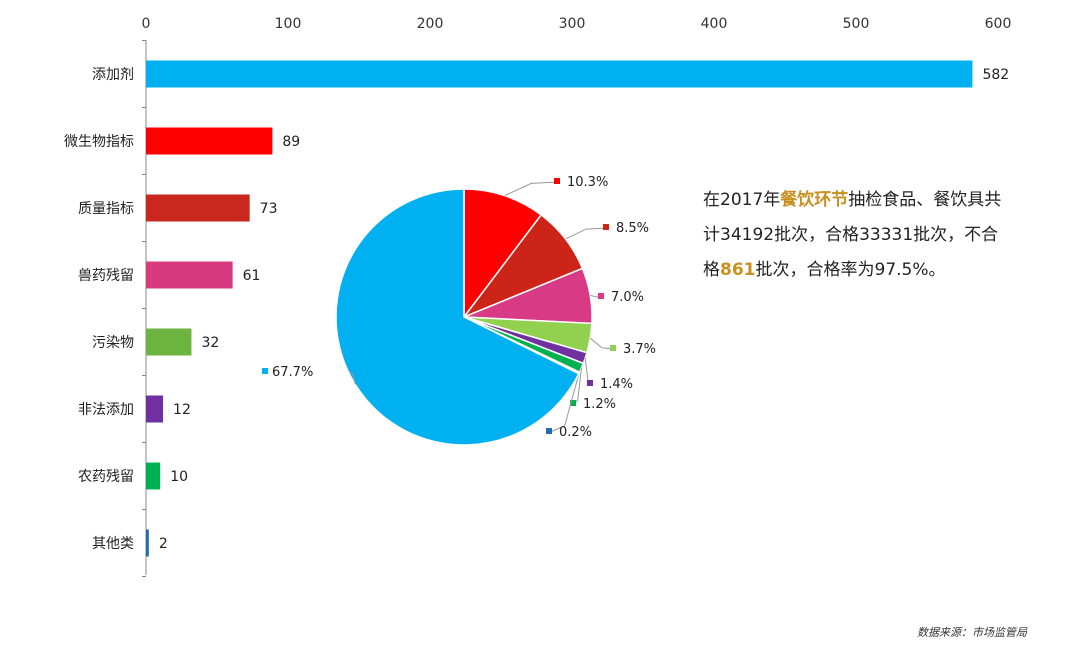  I want to click on category-label: 其他类, so click(113, 544).